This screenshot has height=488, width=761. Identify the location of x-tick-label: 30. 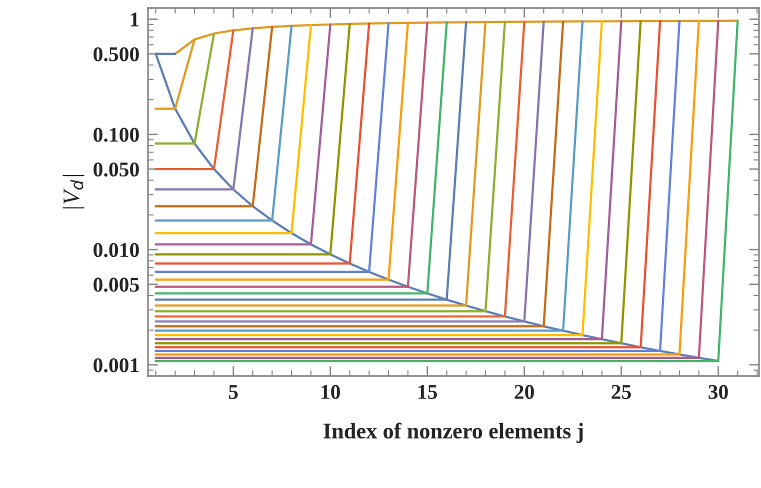
(718, 391).